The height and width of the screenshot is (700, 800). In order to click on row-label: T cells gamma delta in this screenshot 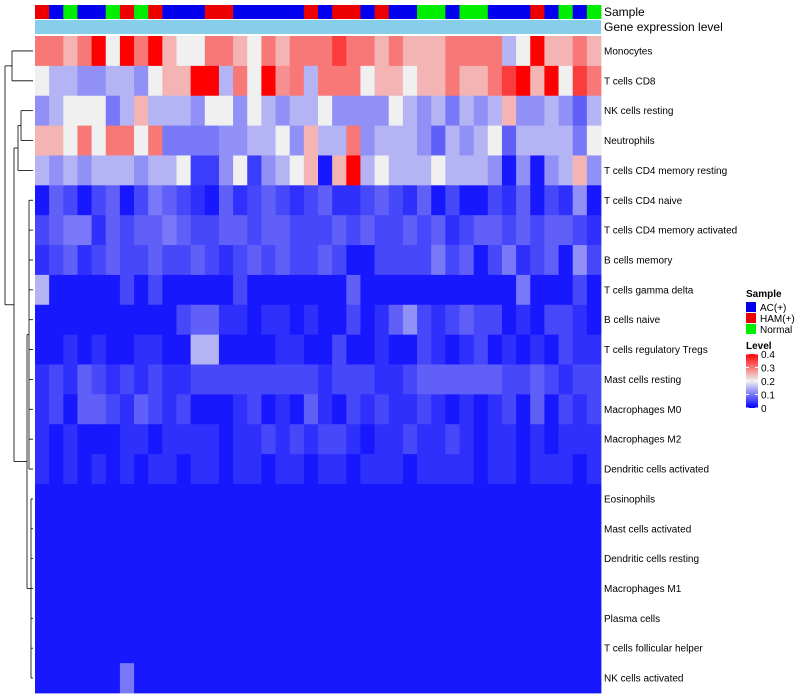, I will do `click(649, 290)`.